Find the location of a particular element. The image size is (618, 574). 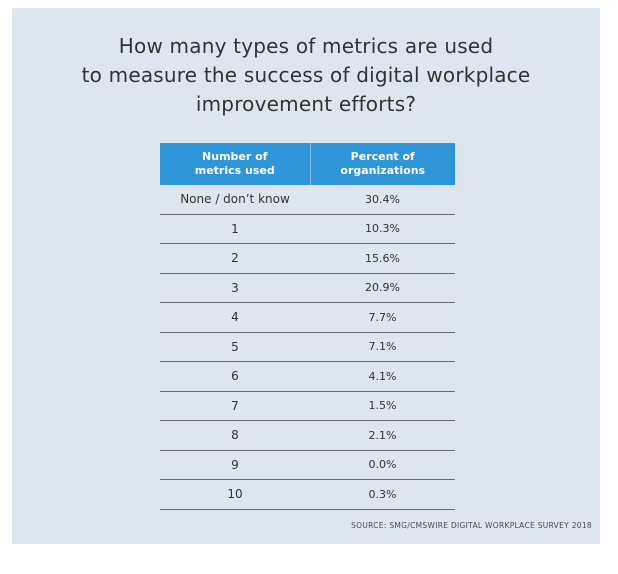

header-line: Number of is located at coordinates (235, 156).